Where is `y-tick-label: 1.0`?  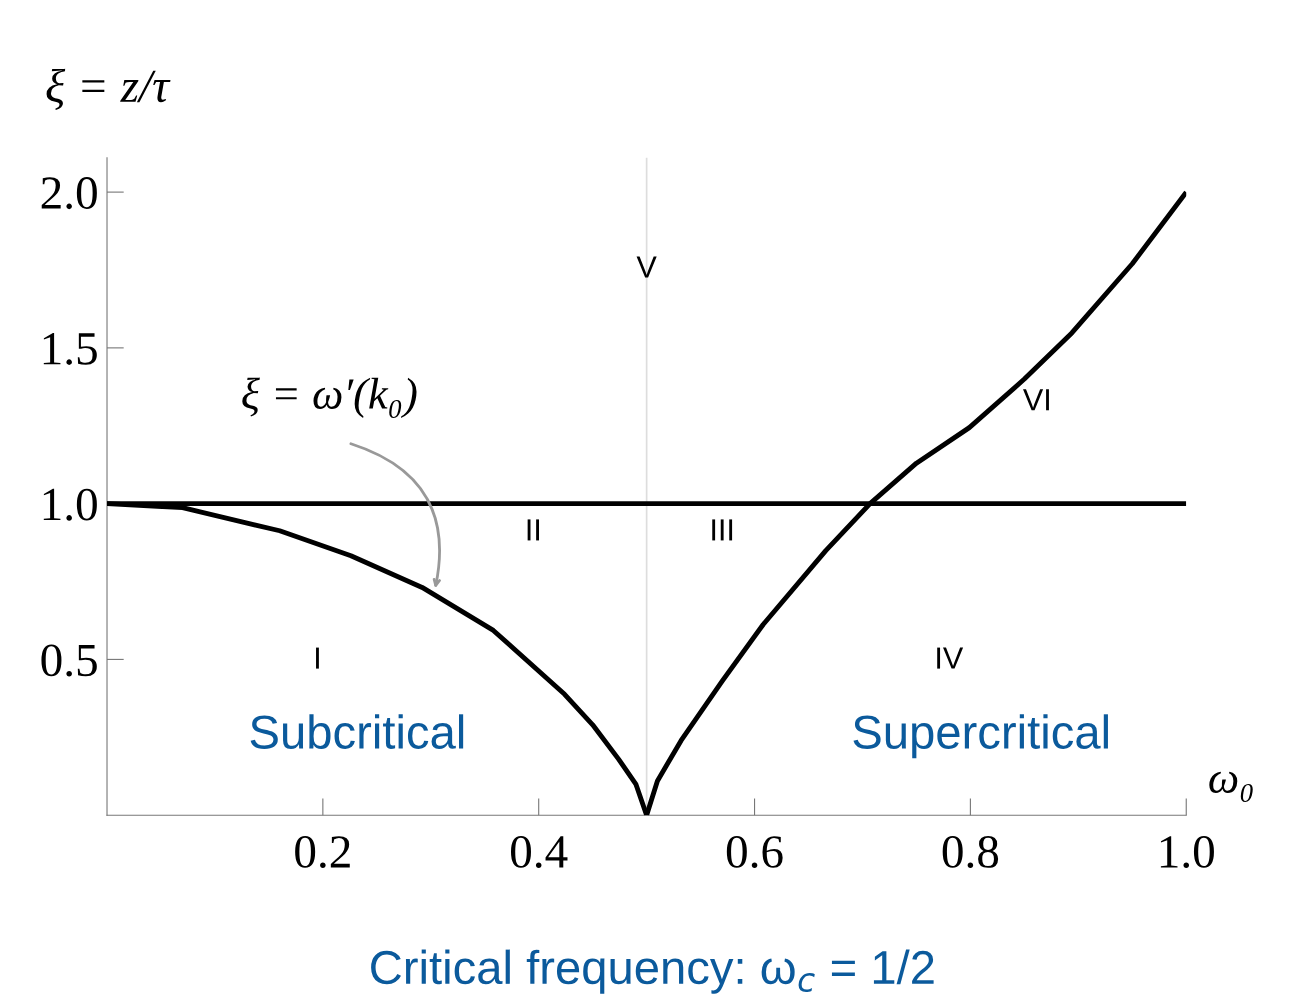
y-tick-label: 1.0 is located at coordinates (70, 504).